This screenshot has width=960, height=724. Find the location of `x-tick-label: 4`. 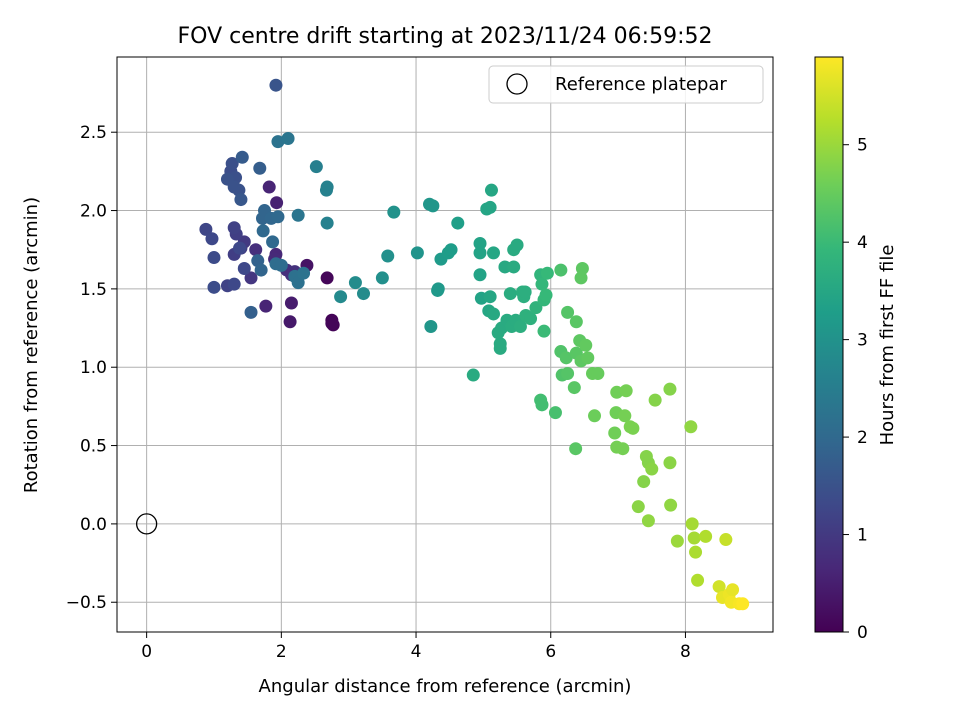

x-tick-label: 4 is located at coordinates (416, 652).